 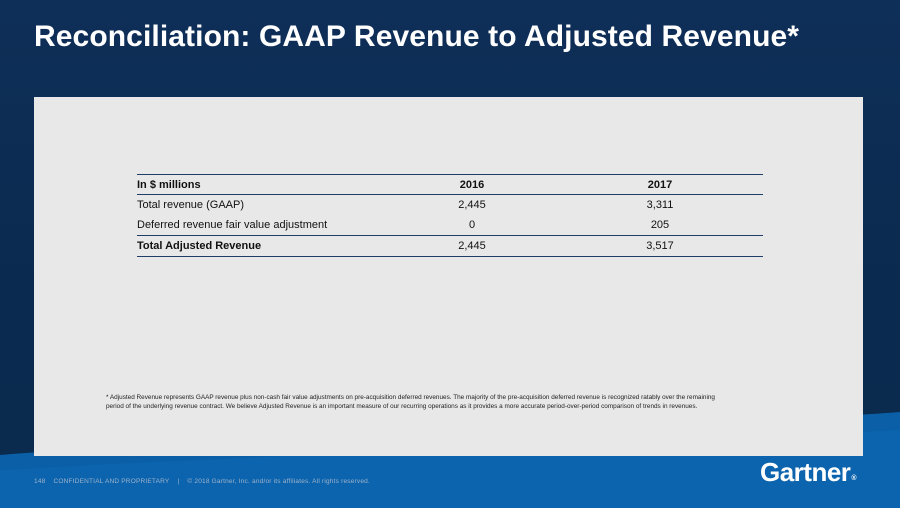 I want to click on row-value-2017: 205, so click(x=660, y=225).